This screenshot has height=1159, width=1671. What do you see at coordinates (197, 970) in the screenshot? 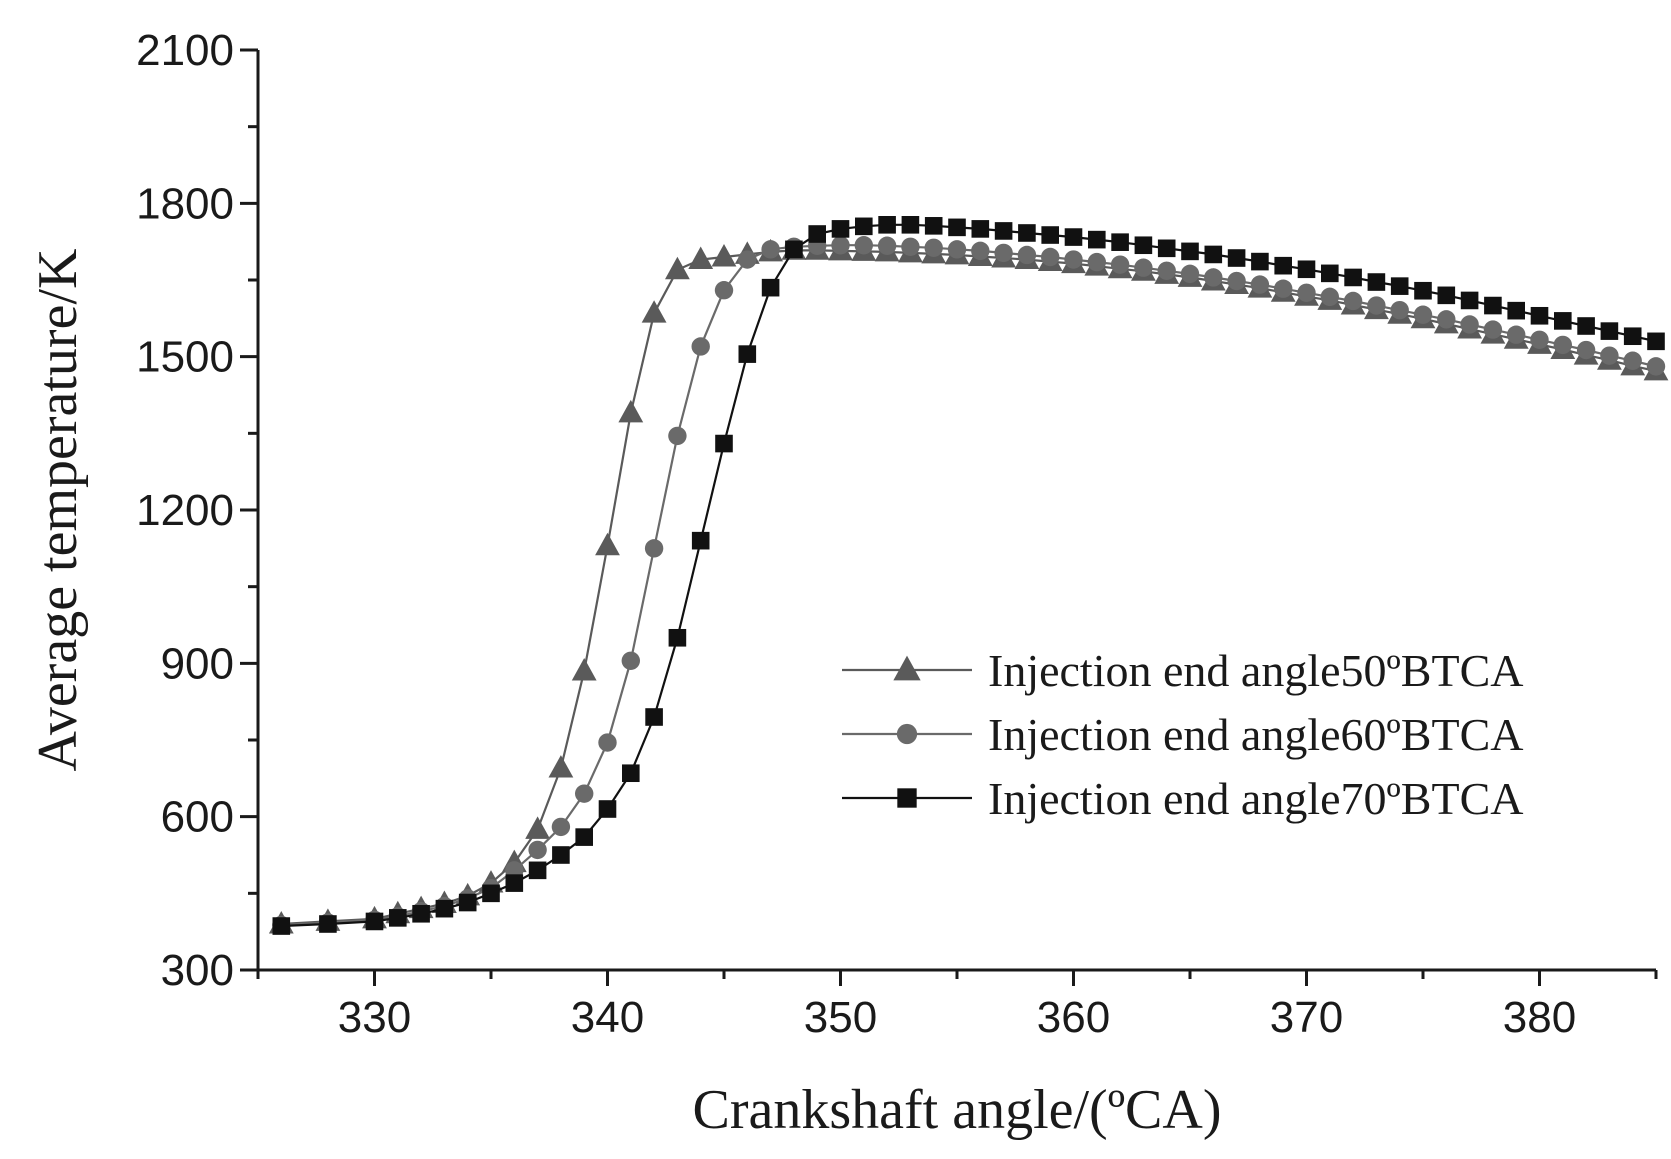
I see `y-tick-label: 300` at bounding box center [197, 970].